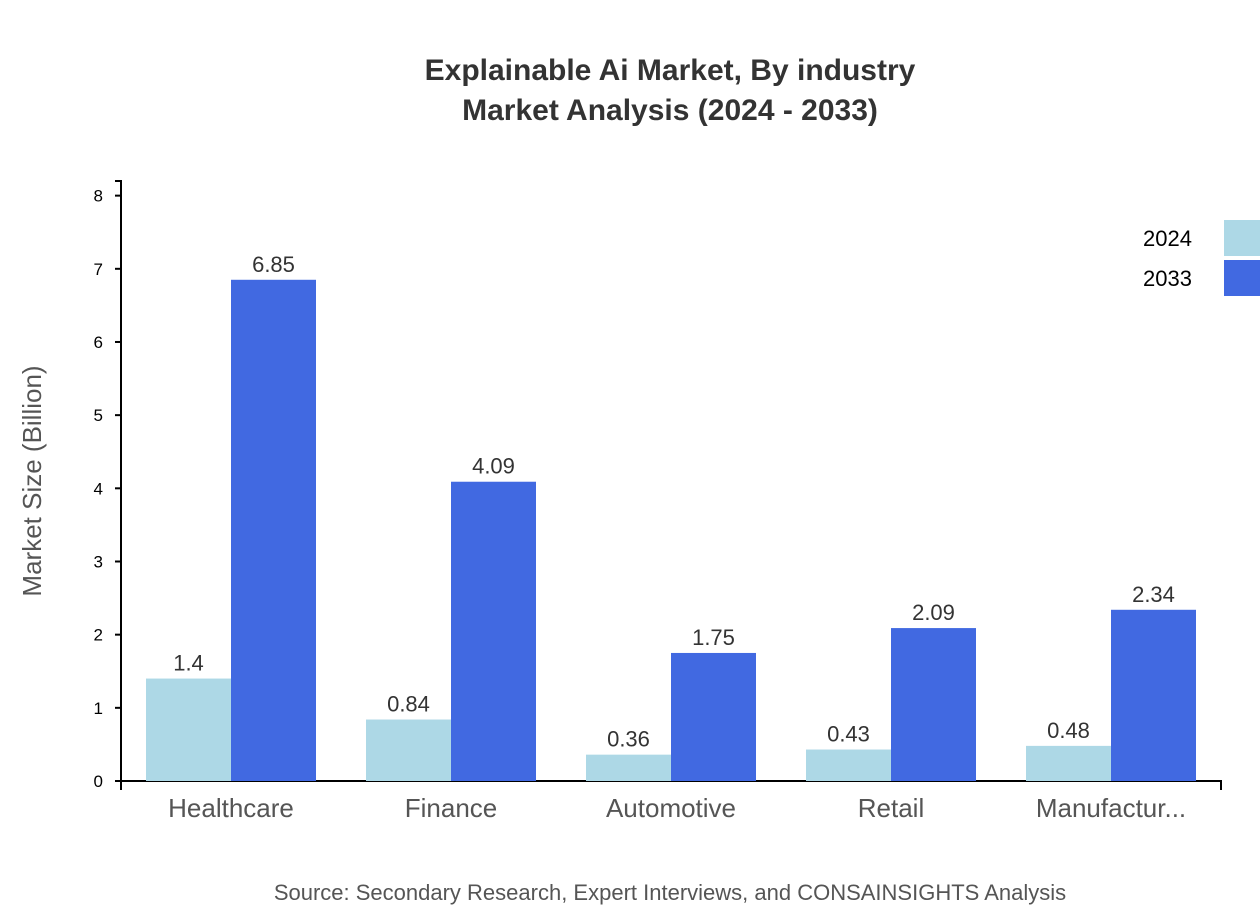 The height and width of the screenshot is (920, 1260). Describe the element at coordinates (408, 750) in the screenshot. I see `bar-2024-finance` at that location.